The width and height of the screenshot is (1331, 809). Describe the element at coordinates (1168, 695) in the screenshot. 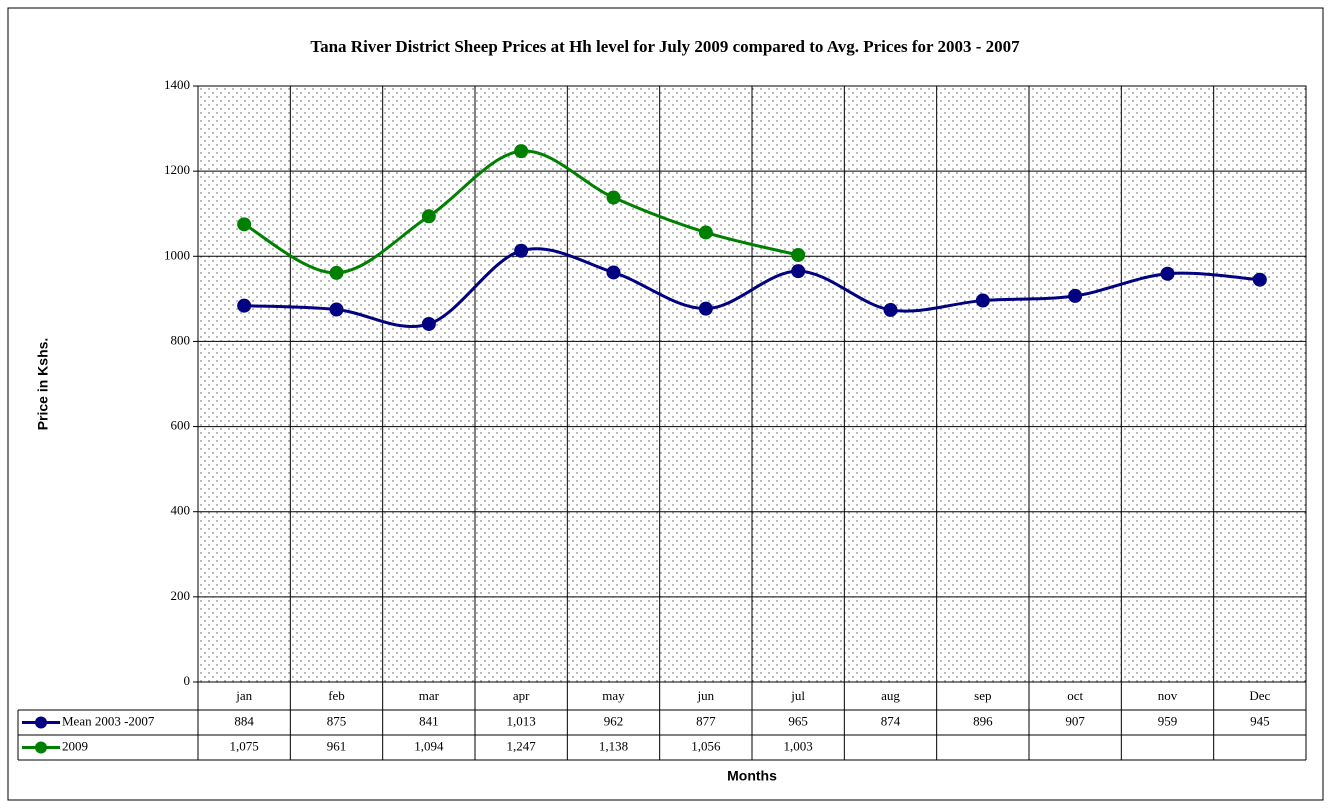

I see `x-tick-label: nov` at that location.